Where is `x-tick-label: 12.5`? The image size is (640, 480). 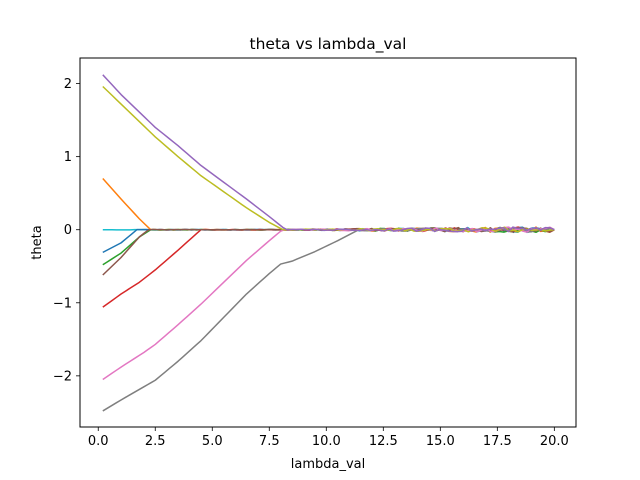 x-tick-label: 12.5 is located at coordinates (383, 441).